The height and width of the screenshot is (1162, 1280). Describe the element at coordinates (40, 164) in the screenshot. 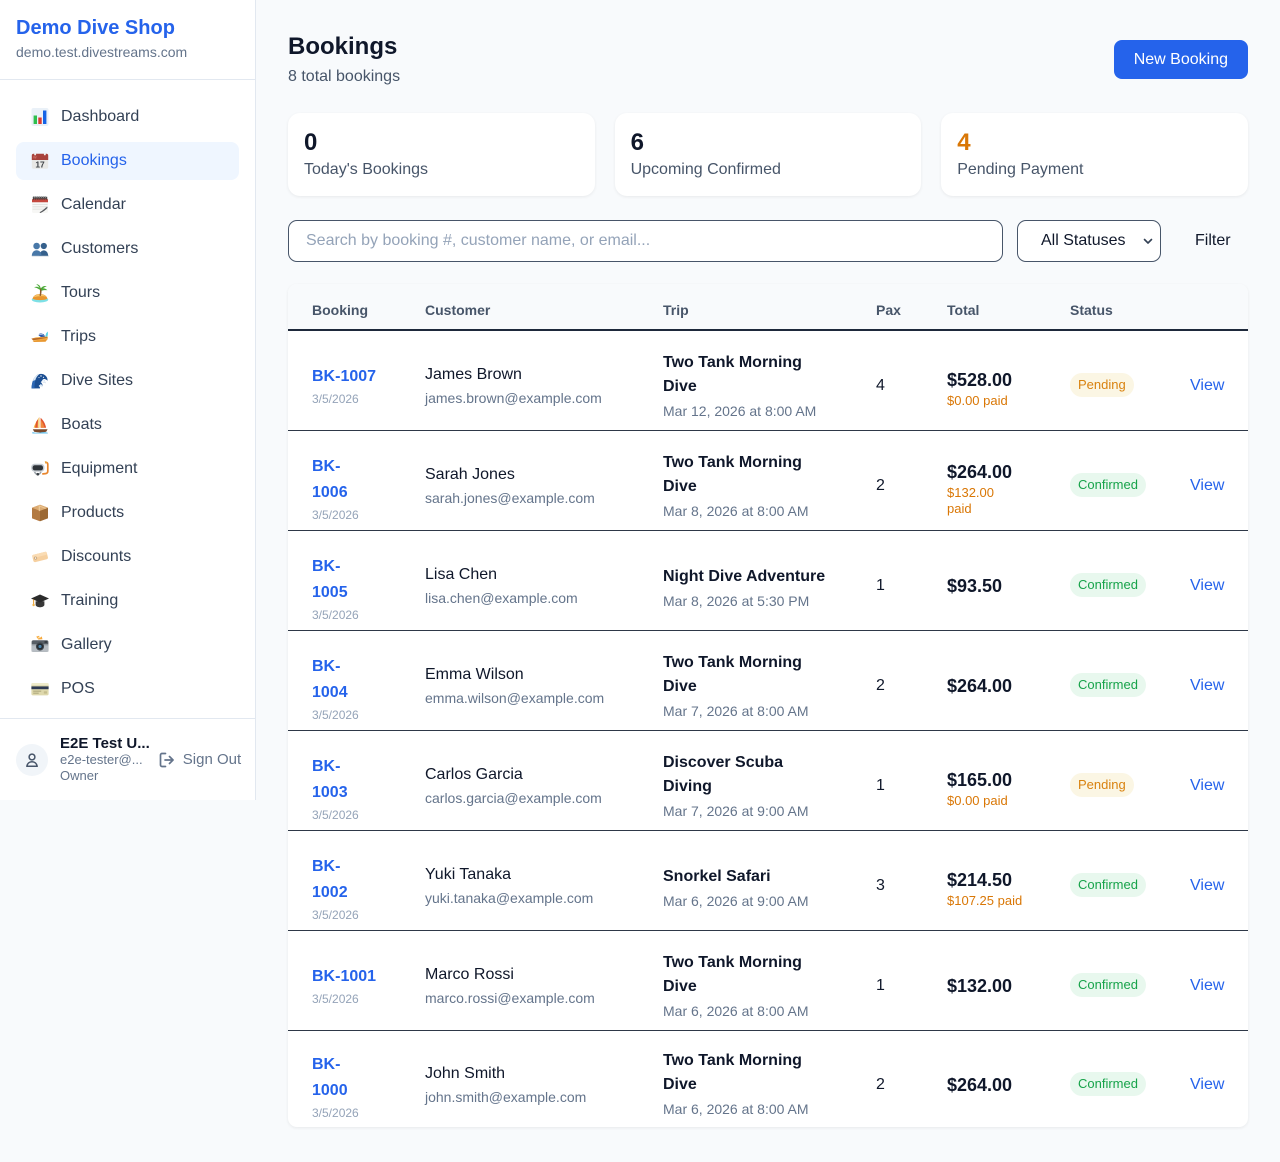

I see `svg-text: 17` at that location.